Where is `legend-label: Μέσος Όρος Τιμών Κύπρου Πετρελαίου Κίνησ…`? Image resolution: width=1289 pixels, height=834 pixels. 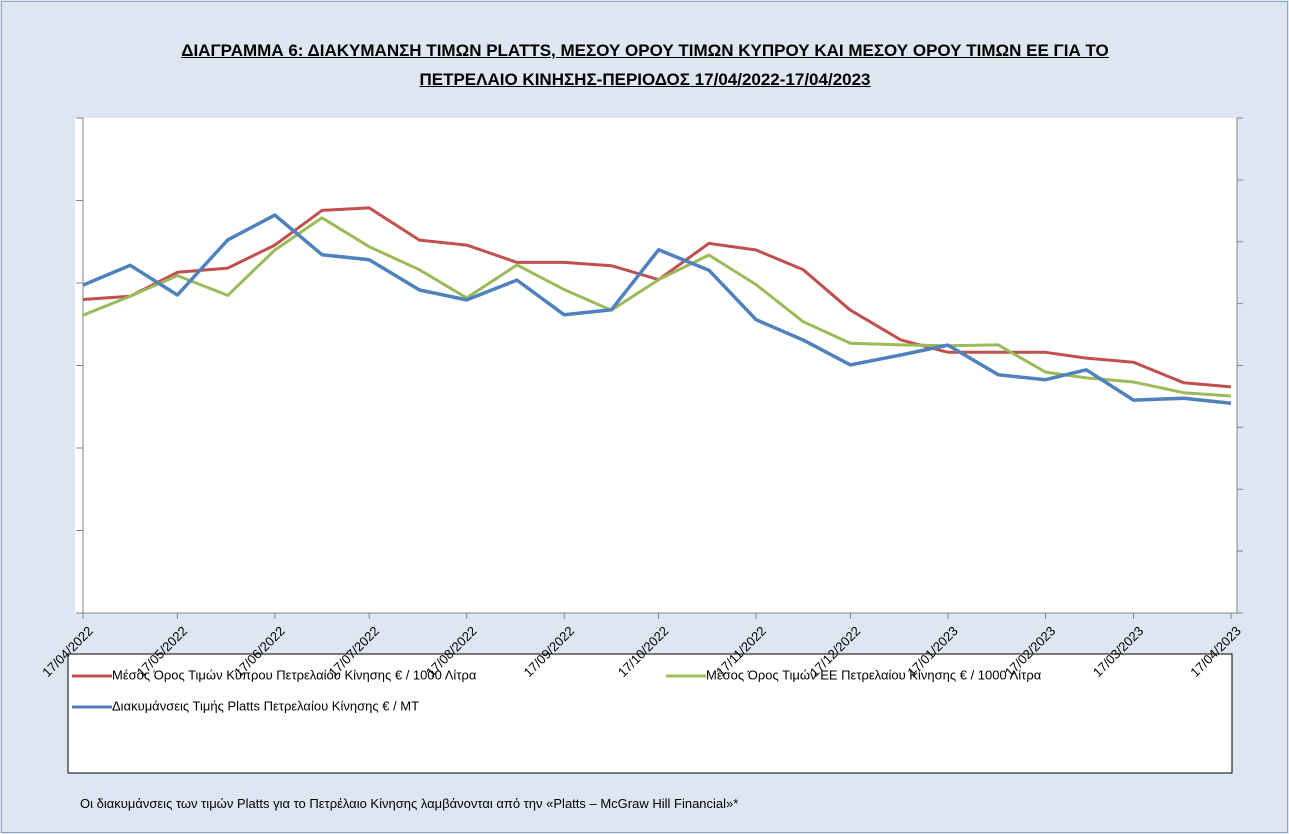
legend-label: Μέσος Όρος Τιμών Κύπρου Πετρελαίου Κίνησ… is located at coordinates (294, 674).